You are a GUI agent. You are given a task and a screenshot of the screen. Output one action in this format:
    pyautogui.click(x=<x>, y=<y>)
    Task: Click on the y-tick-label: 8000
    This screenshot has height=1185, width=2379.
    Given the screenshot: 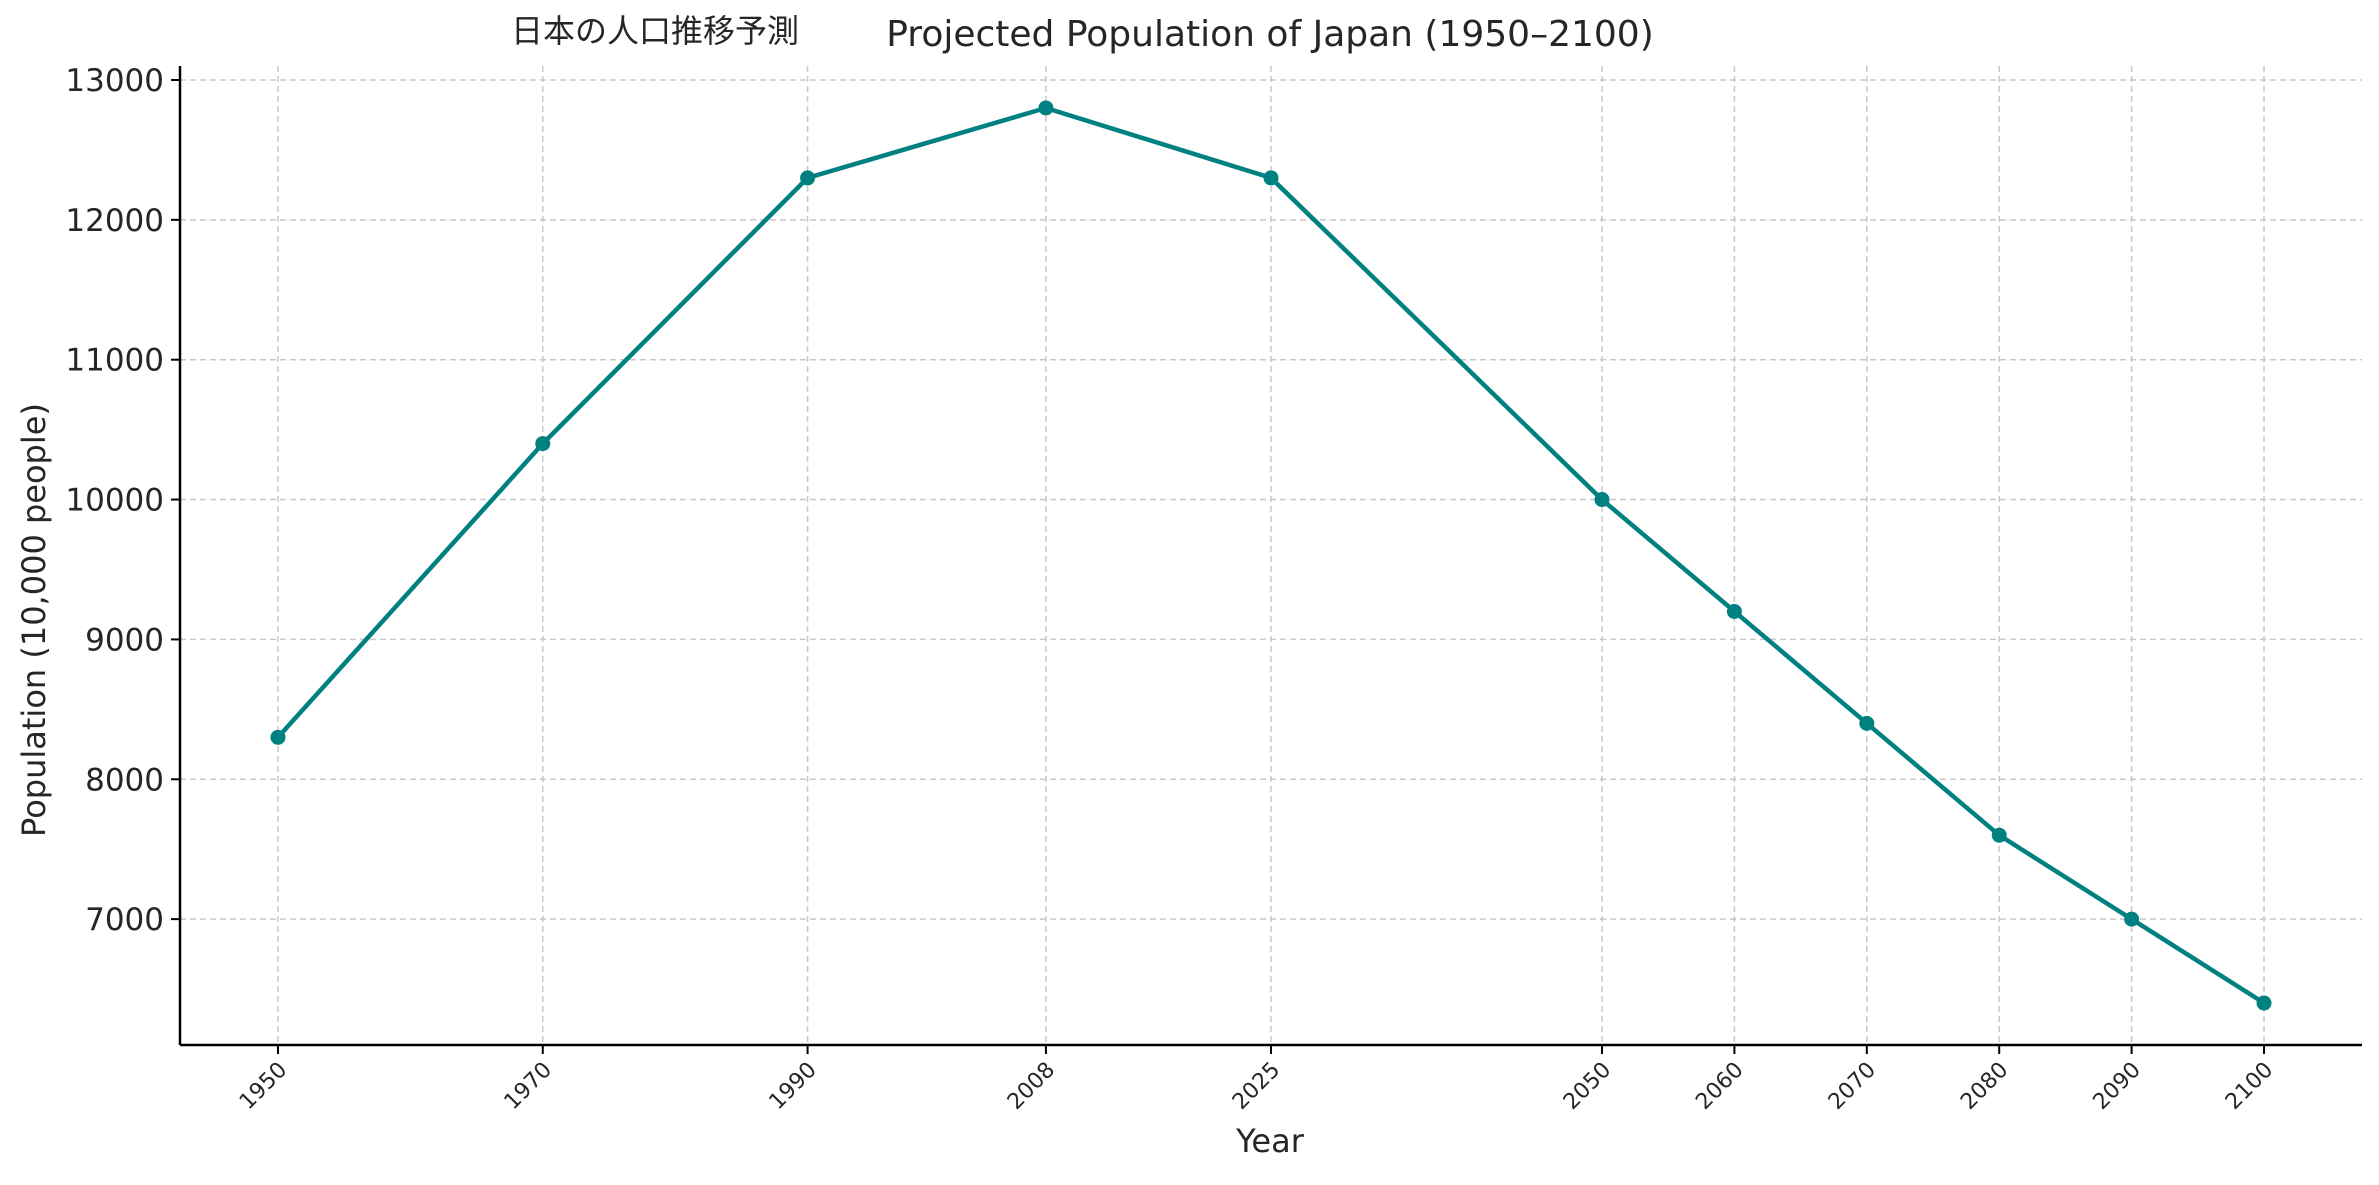 What is the action you would take?
    pyautogui.click(x=124, y=780)
    